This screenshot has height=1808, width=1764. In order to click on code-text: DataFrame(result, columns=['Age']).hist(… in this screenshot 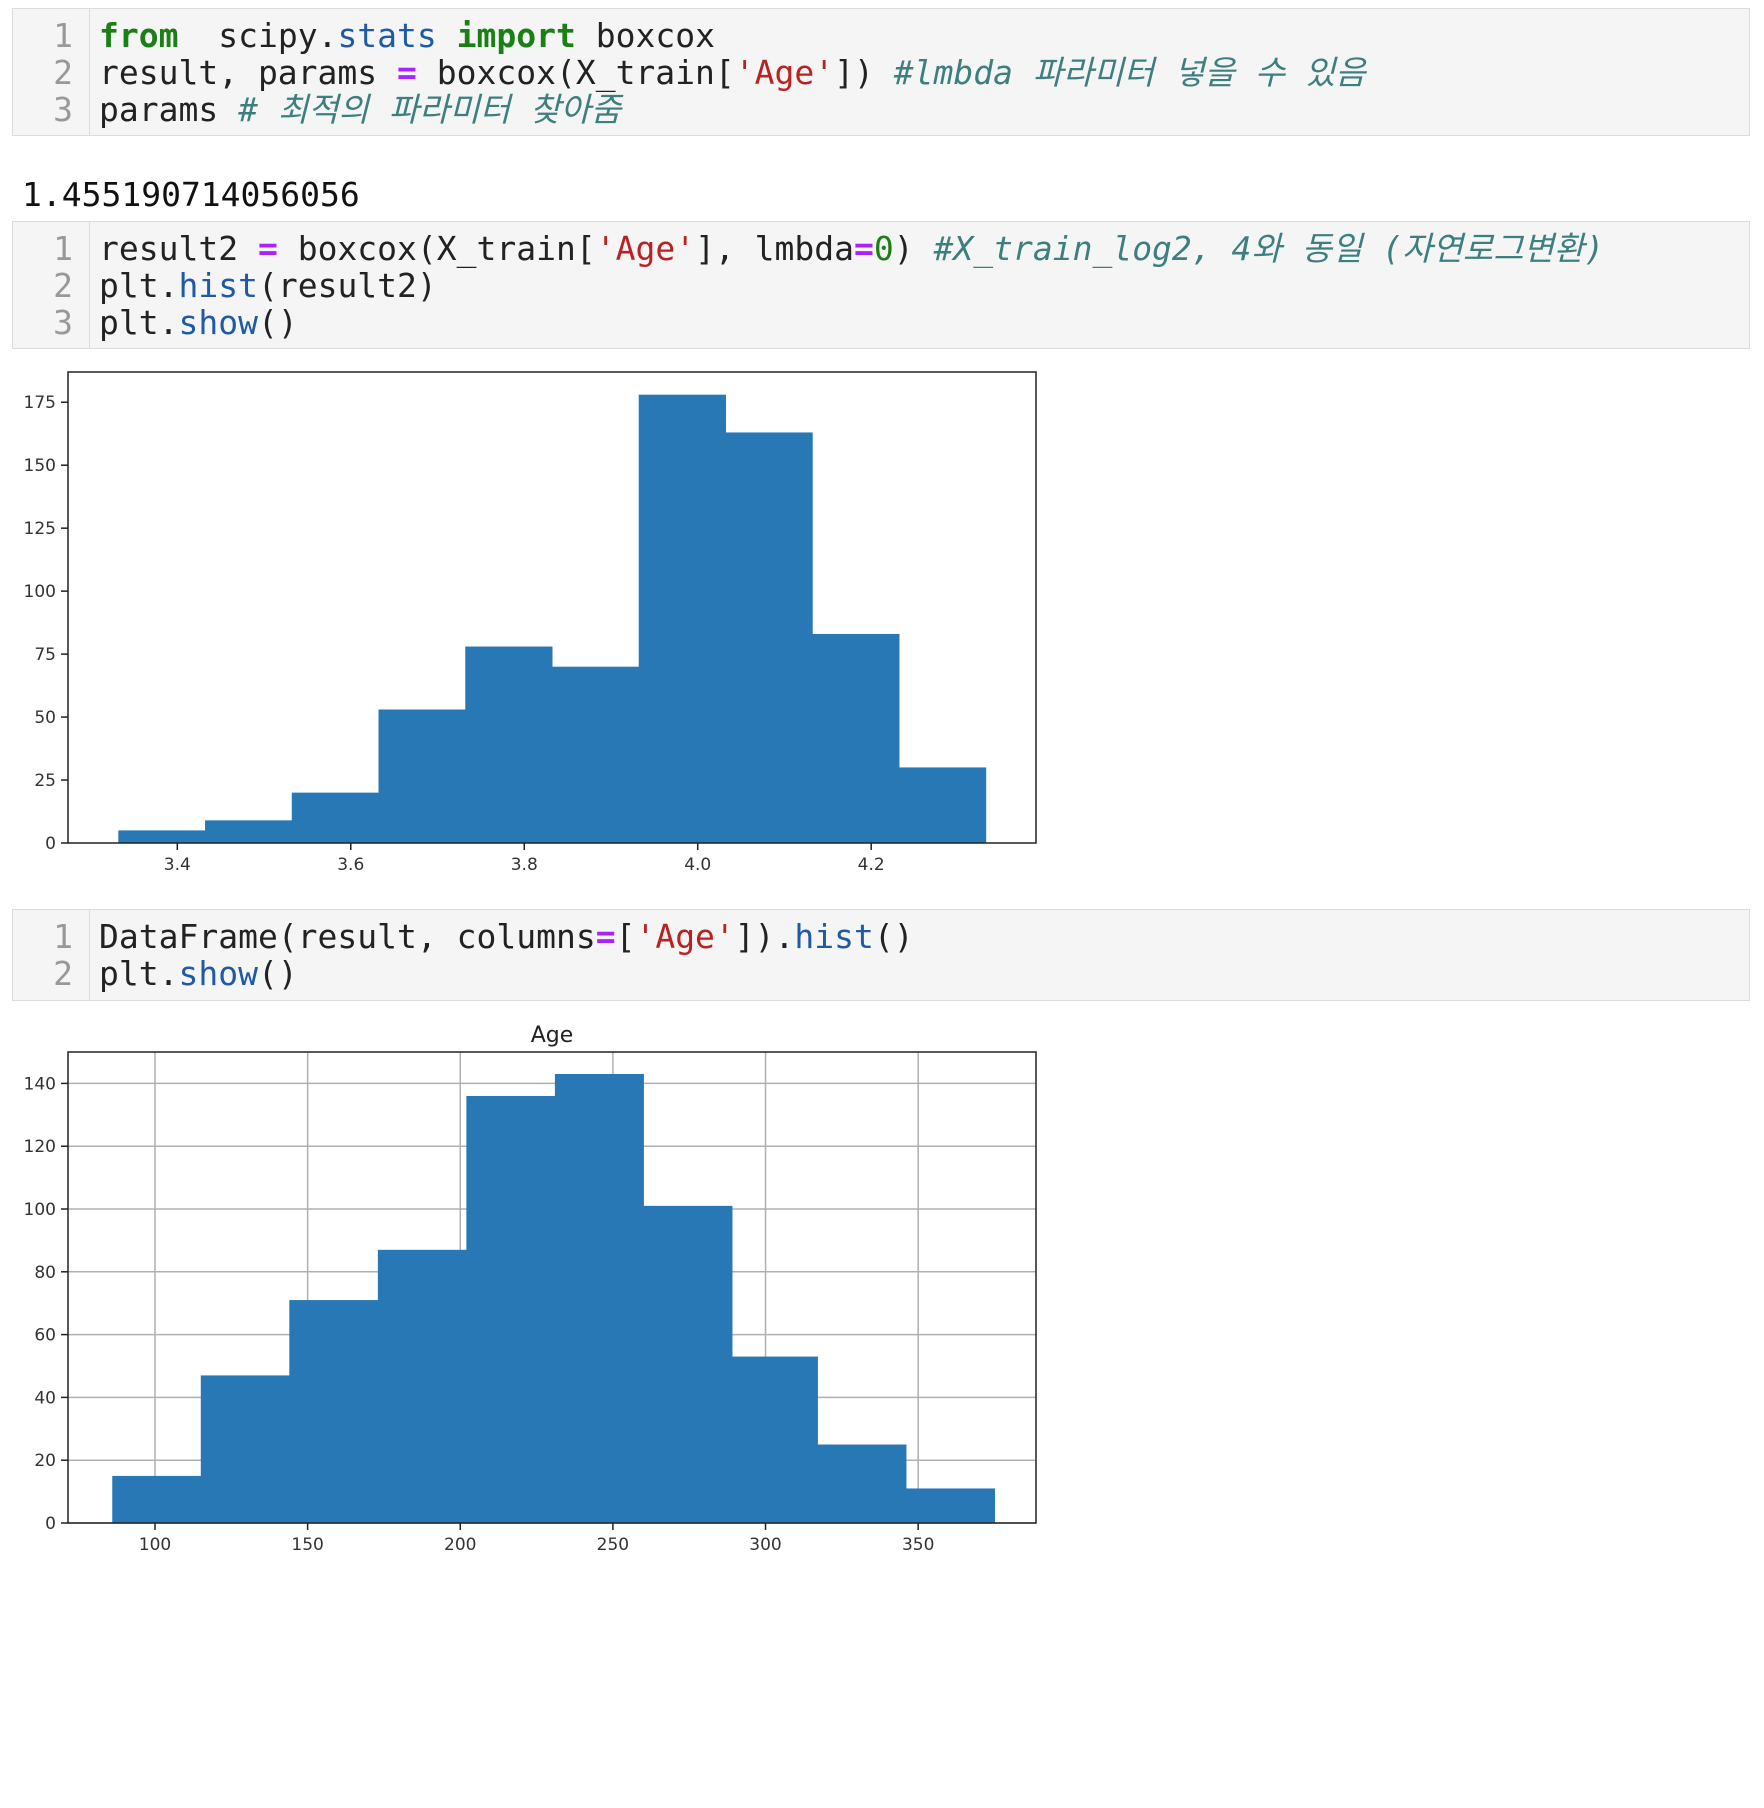, I will do `click(506, 937)`.